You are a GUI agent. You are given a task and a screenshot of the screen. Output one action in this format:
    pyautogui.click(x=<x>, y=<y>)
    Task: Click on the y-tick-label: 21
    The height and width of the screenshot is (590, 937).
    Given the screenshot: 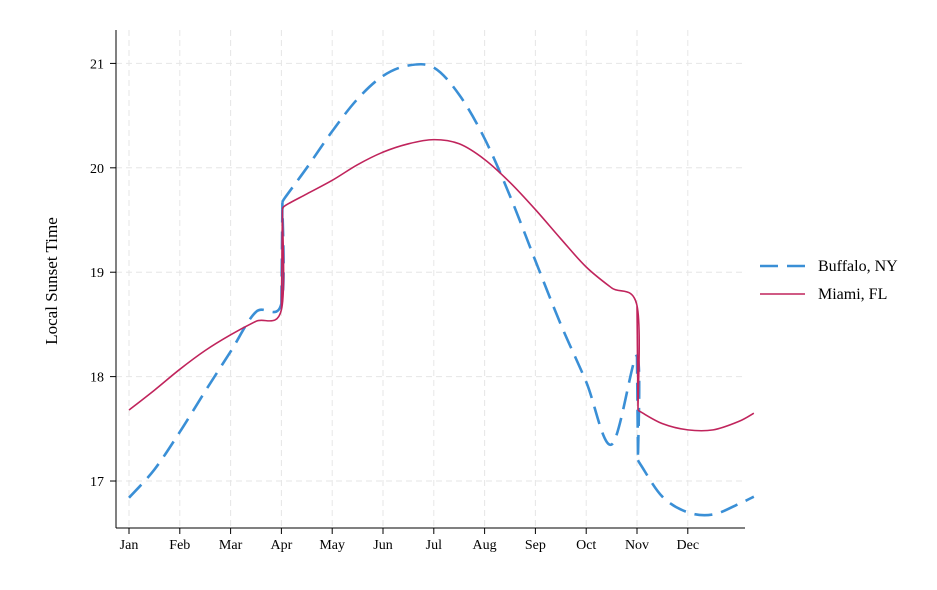 What is the action you would take?
    pyautogui.click(x=97, y=64)
    